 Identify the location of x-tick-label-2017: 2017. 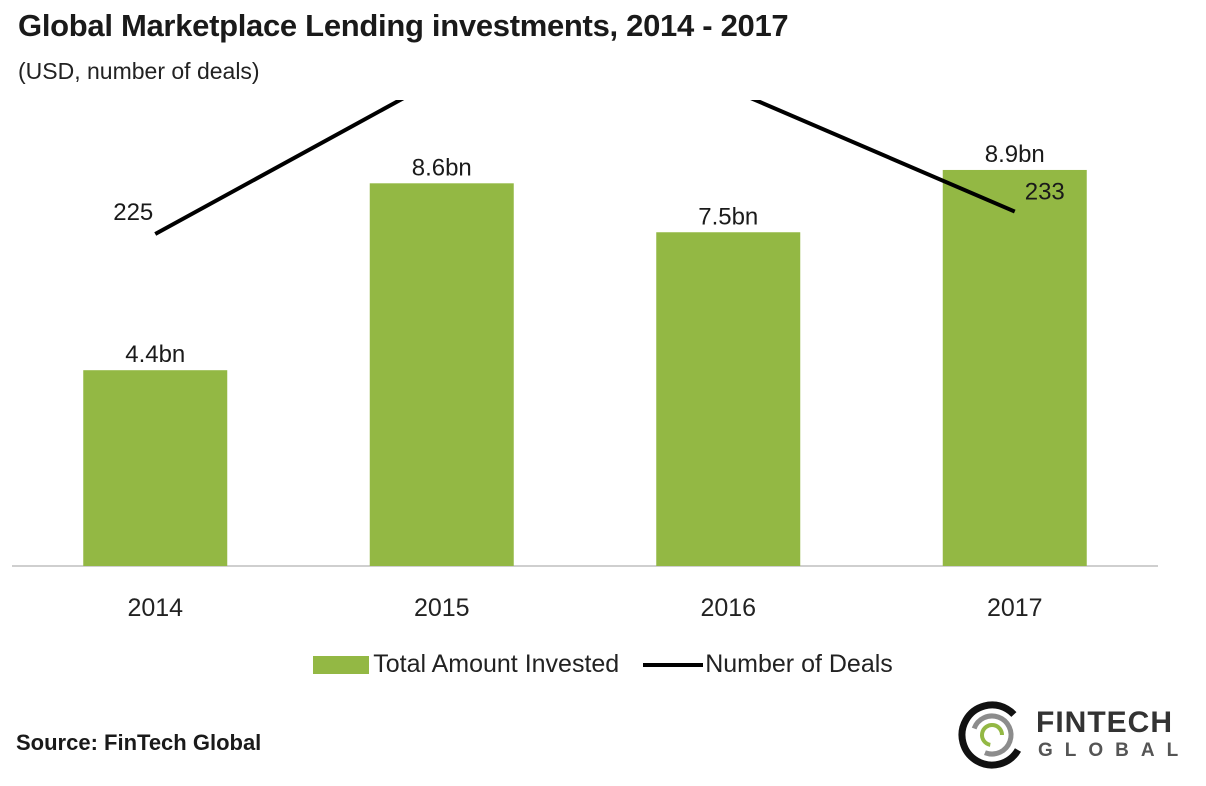
(1015, 608).